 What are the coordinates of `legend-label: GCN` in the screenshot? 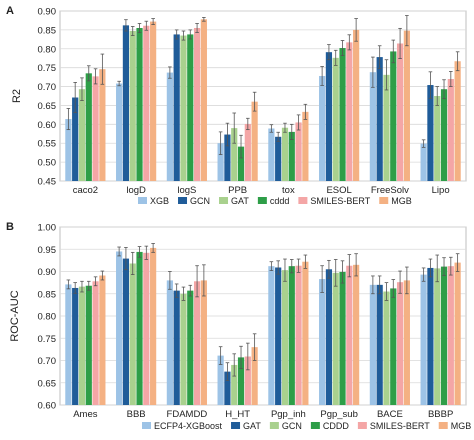 It's located at (292, 426).